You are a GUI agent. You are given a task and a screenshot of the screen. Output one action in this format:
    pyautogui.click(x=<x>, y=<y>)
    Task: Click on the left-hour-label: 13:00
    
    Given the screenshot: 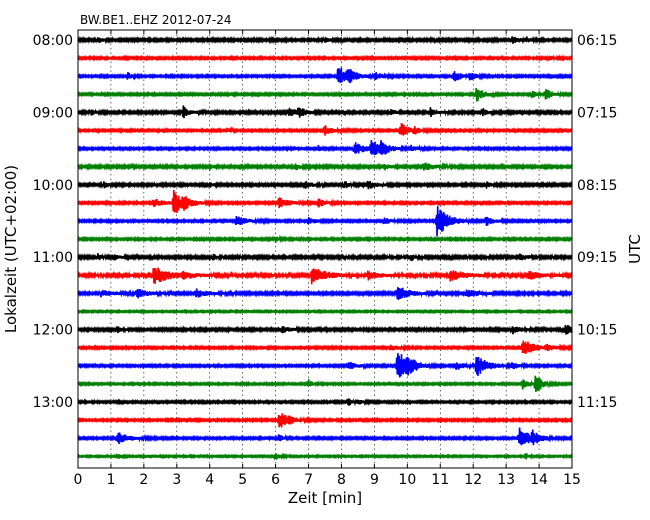 What is the action you would take?
    pyautogui.click(x=53, y=403)
    